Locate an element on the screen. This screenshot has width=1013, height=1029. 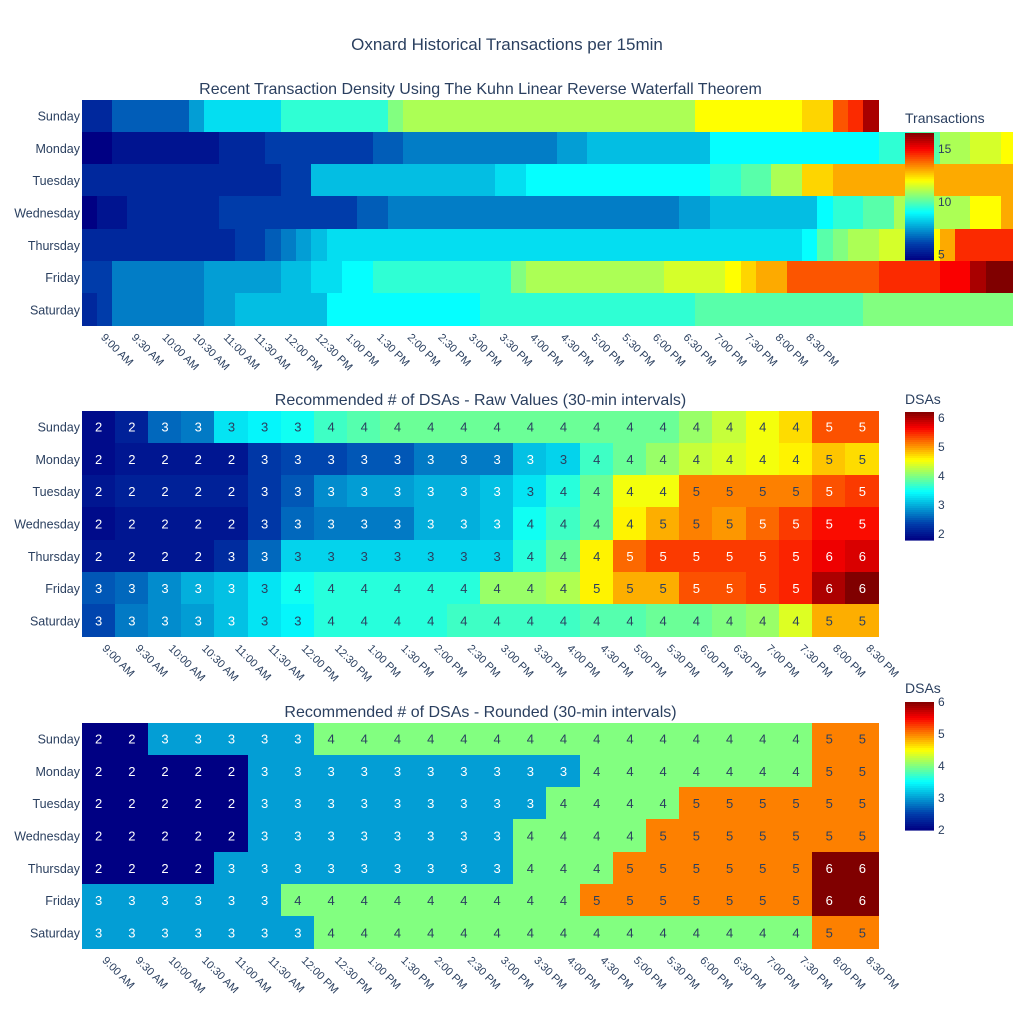
y-tick-label: Monday is located at coordinates (58, 460).